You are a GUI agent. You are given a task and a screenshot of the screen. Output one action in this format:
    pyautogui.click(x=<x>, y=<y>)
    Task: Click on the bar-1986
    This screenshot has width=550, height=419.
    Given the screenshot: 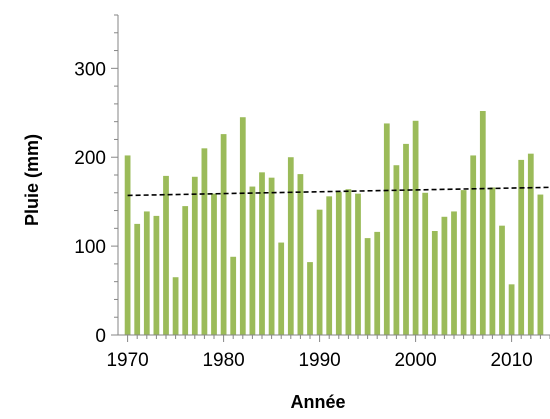 What is the action you would take?
    pyautogui.click(x=281, y=288)
    